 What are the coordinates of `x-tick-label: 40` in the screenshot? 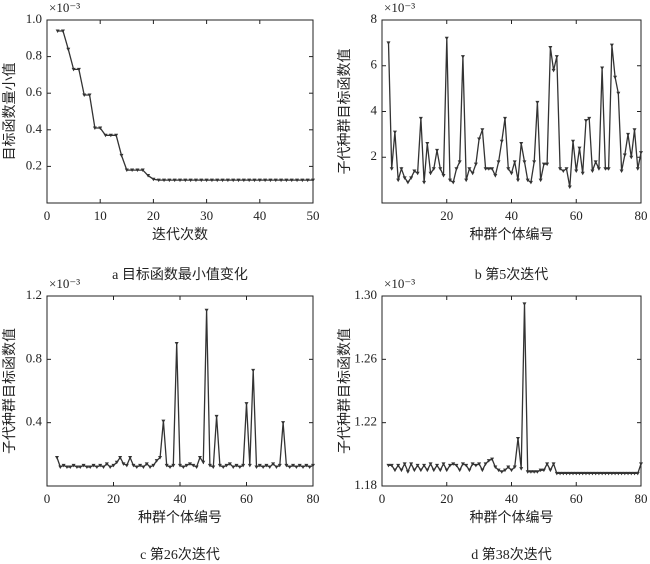 It's located at (511, 215).